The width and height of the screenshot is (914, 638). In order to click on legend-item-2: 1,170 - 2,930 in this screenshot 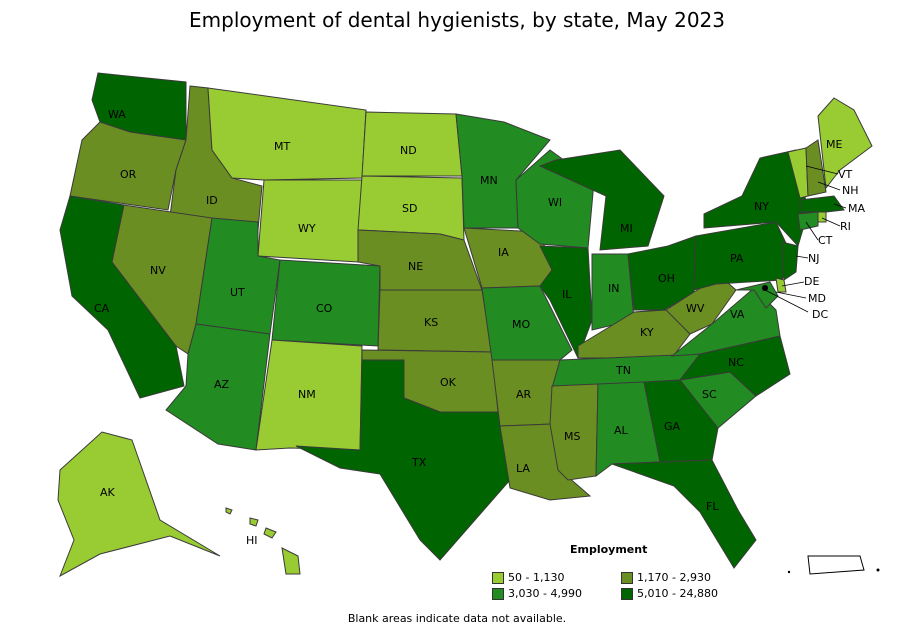, I will do `click(666, 577)`.